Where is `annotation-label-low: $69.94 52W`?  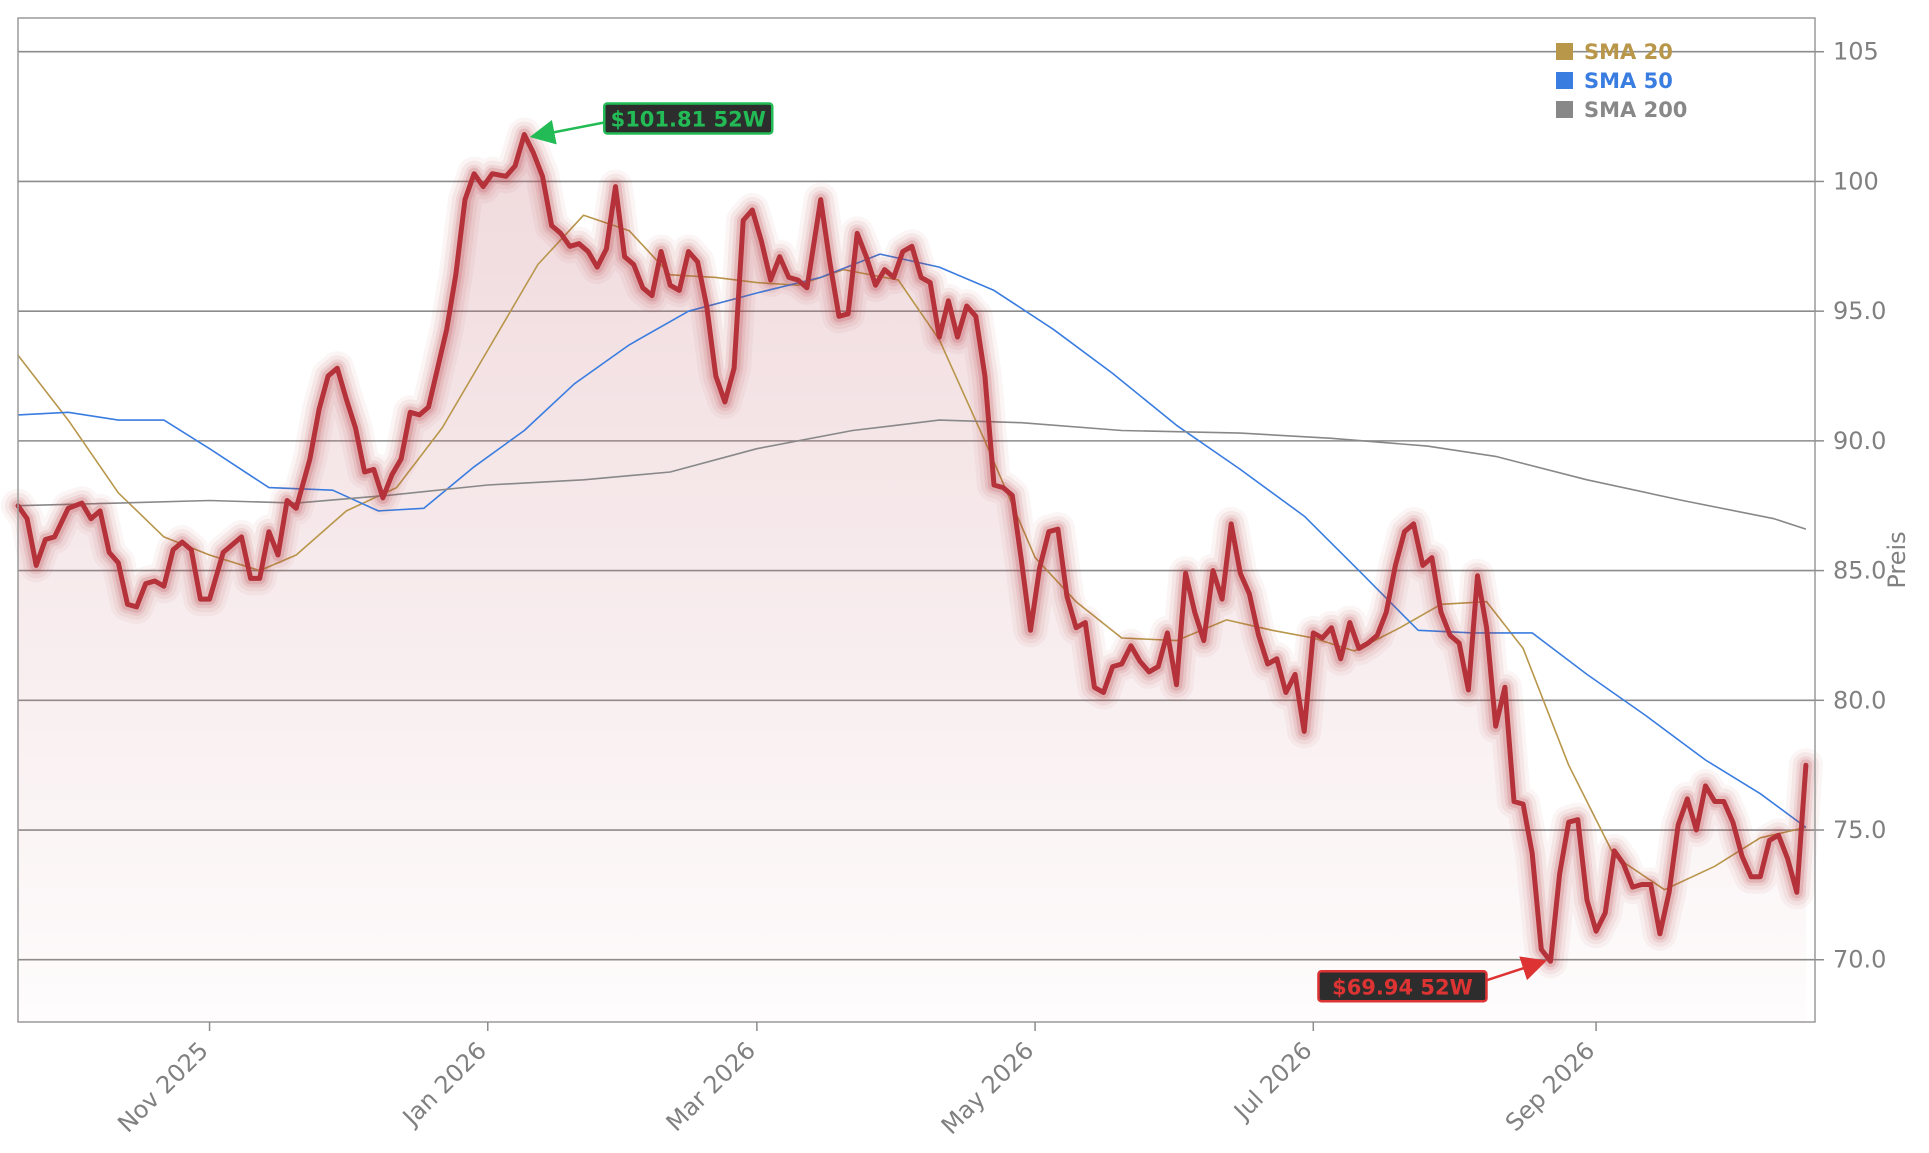
annotation-label-low: $69.94 52W is located at coordinates (1402, 987).